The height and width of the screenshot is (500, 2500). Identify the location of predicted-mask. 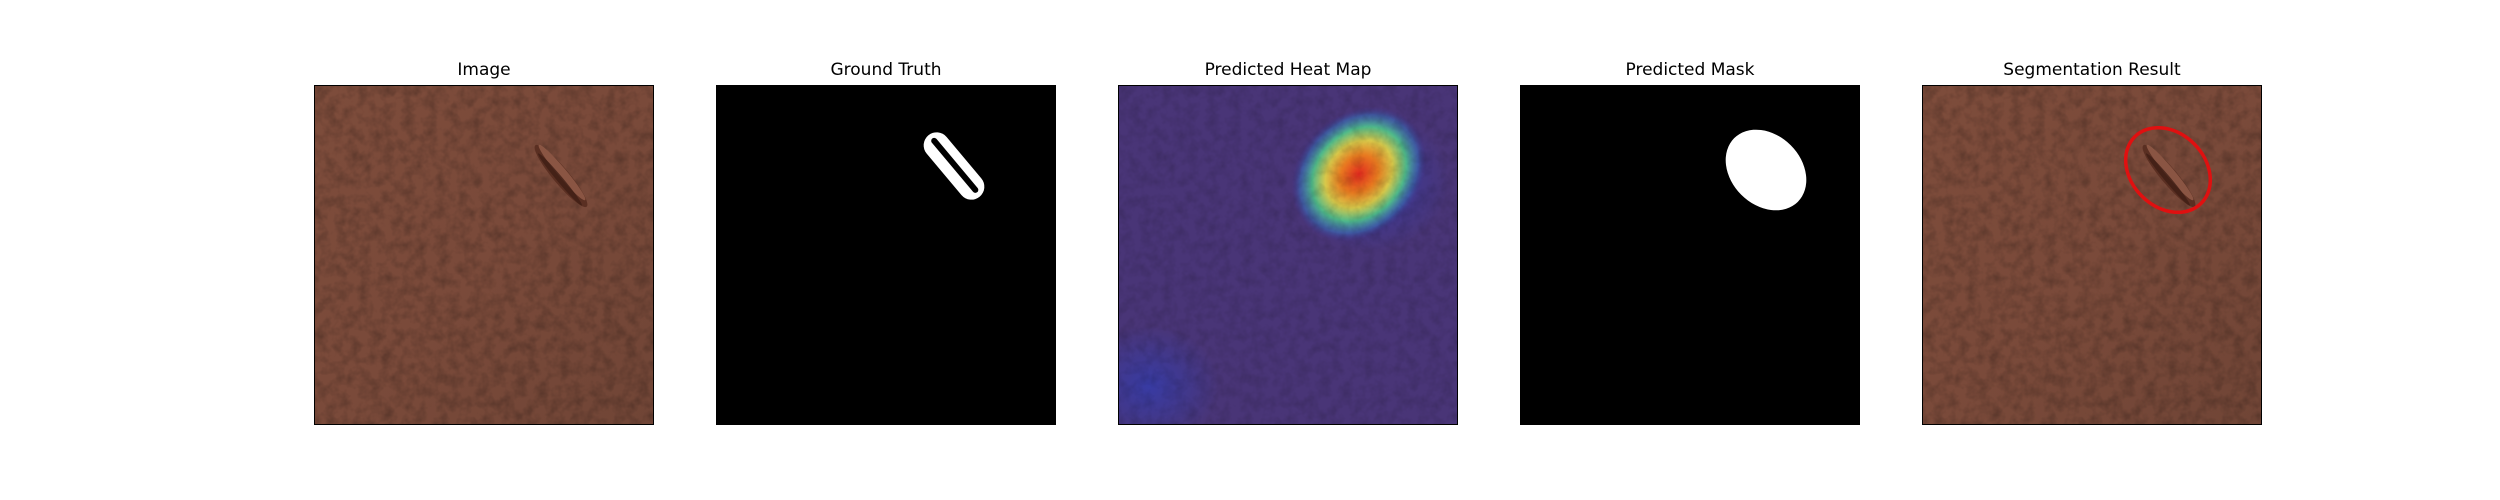
(1690, 255).